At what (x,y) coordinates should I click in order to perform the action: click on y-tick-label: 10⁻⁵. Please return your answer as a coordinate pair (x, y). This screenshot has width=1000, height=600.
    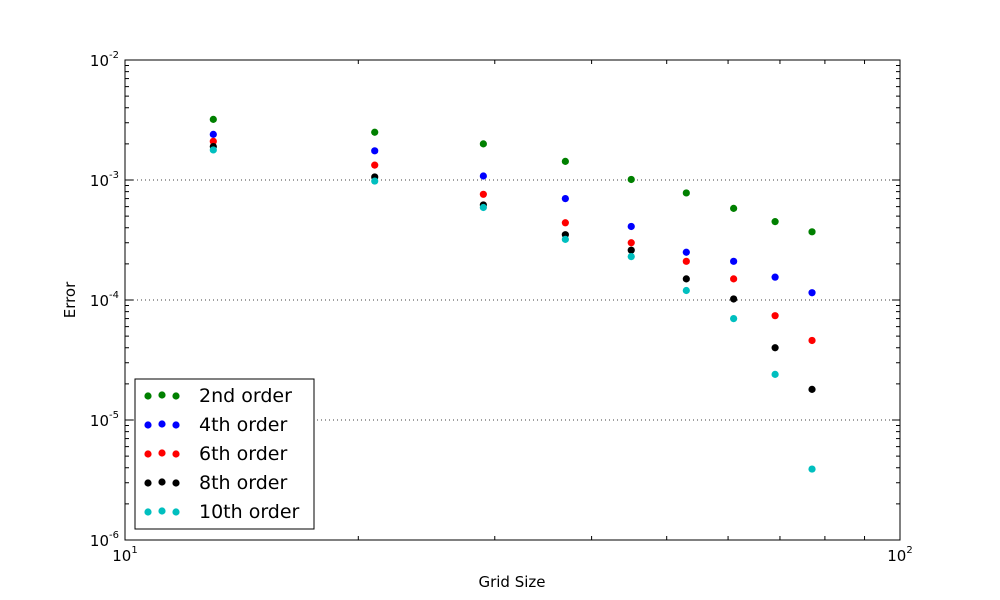
    Looking at the image, I should click on (104, 420).